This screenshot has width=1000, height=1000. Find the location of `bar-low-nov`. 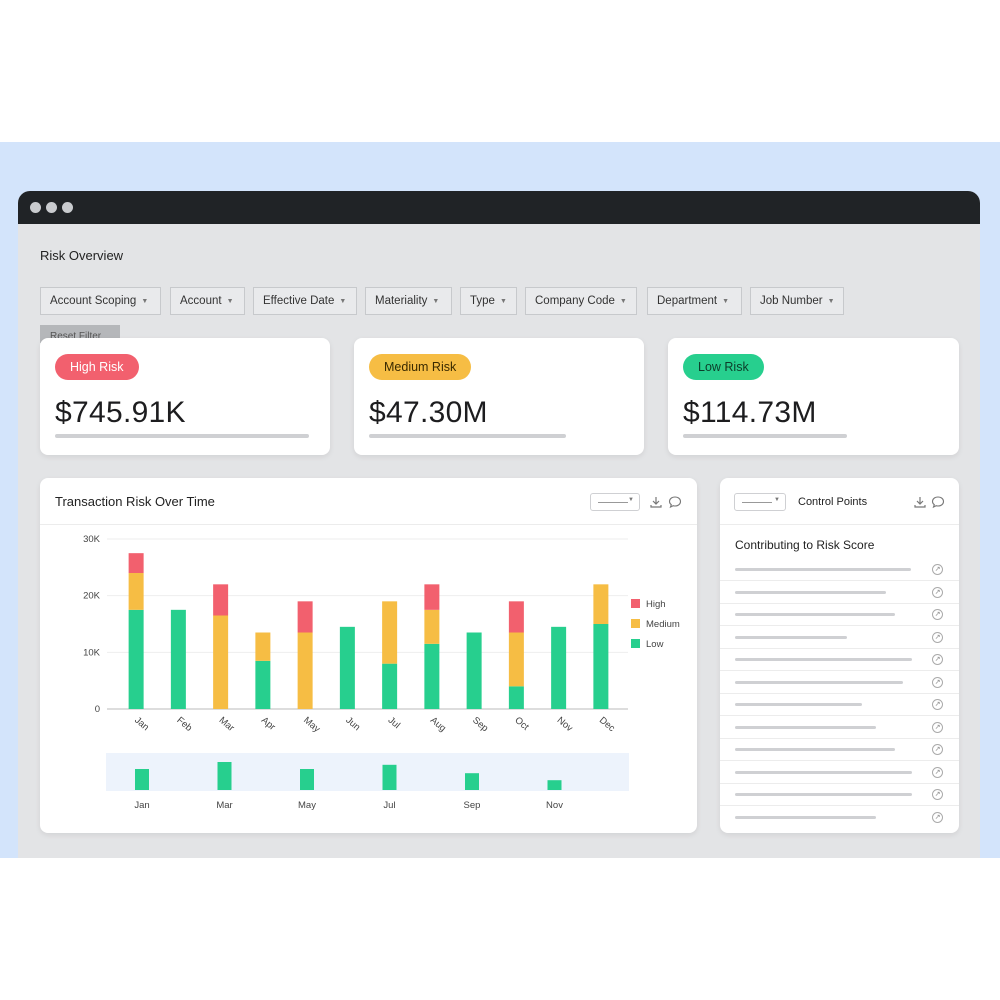

bar-low-nov is located at coordinates (559, 667).